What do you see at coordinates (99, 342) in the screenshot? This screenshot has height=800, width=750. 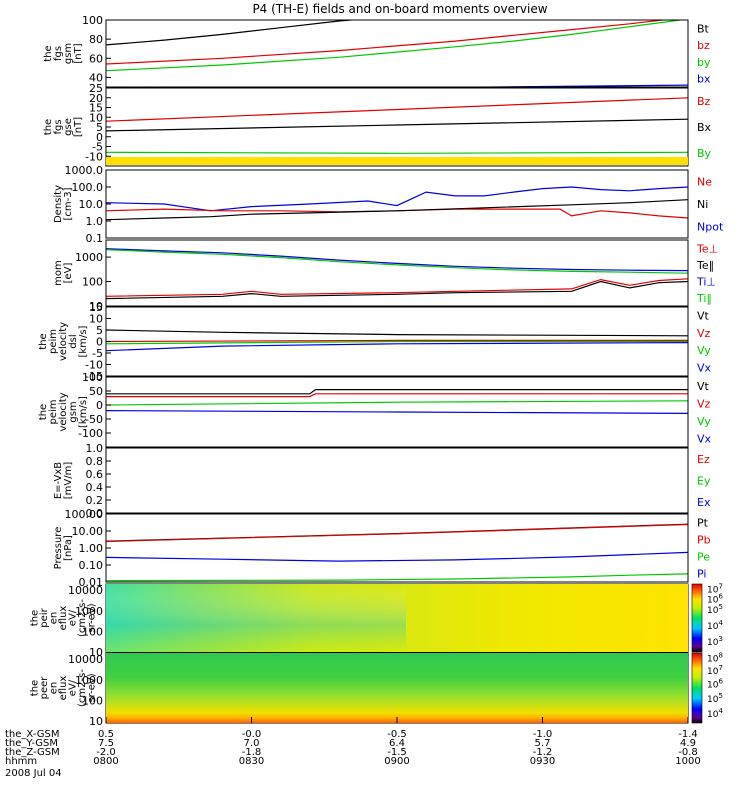 I see `y-tick-label: 0` at bounding box center [99, 342].